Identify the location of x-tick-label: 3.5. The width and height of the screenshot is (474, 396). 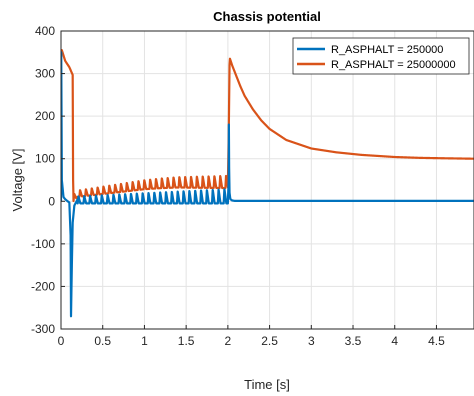
(353, 341).